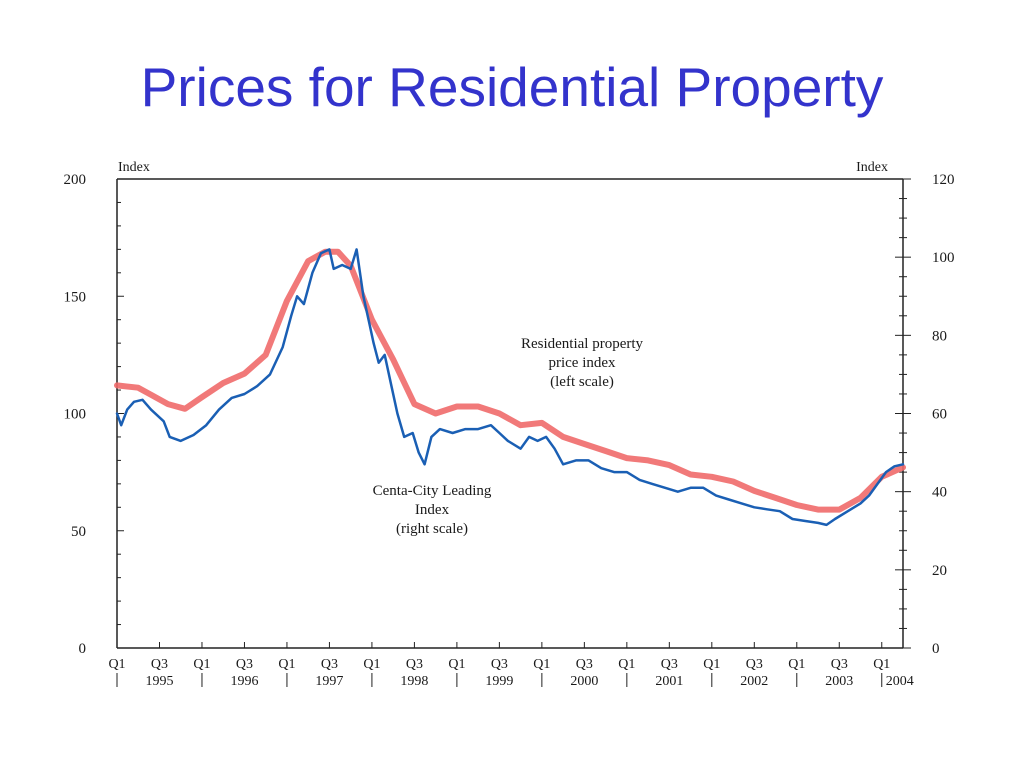 This screenshot has height=768, width=1024. Describe the element at coordinates (943, 258) in the screenshot. I see `right-axis-tick-label: 100` at that location.